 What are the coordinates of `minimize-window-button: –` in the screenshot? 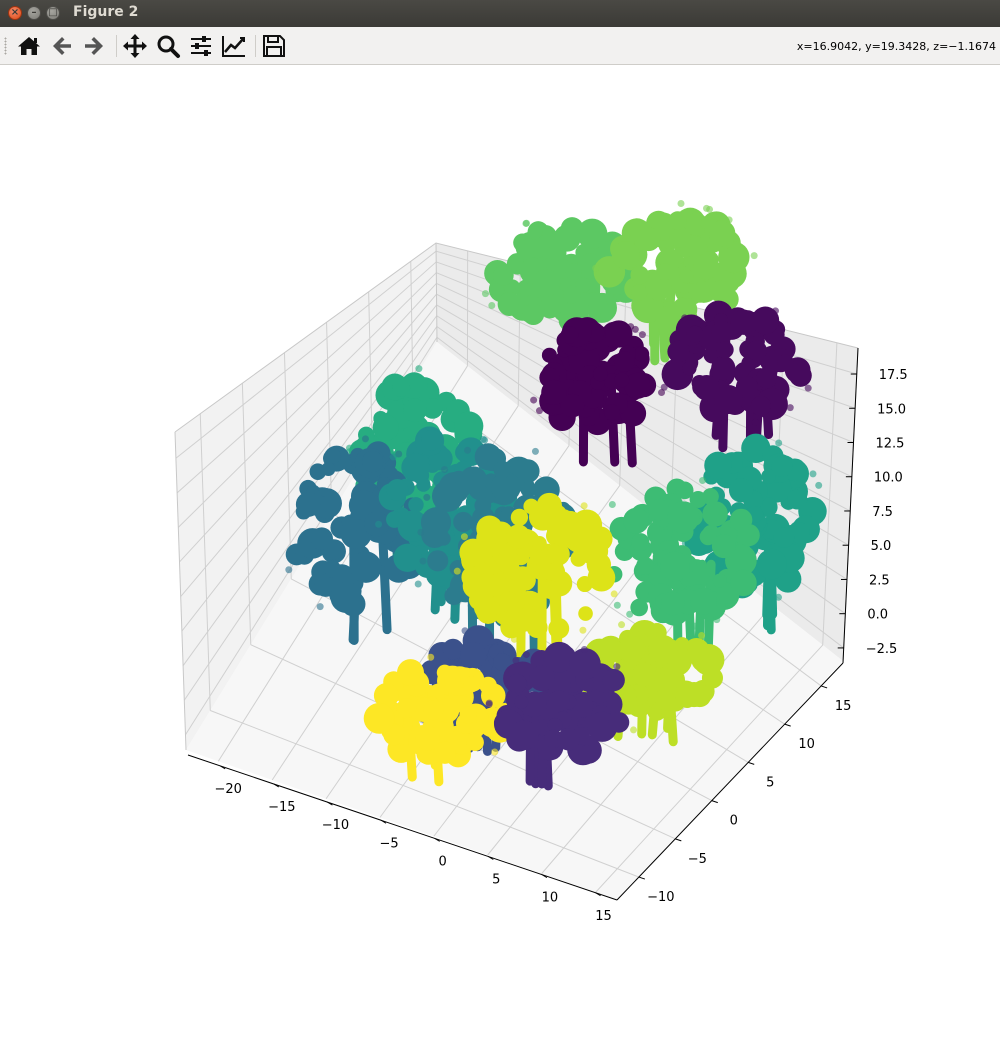 It's located at (34, 13).